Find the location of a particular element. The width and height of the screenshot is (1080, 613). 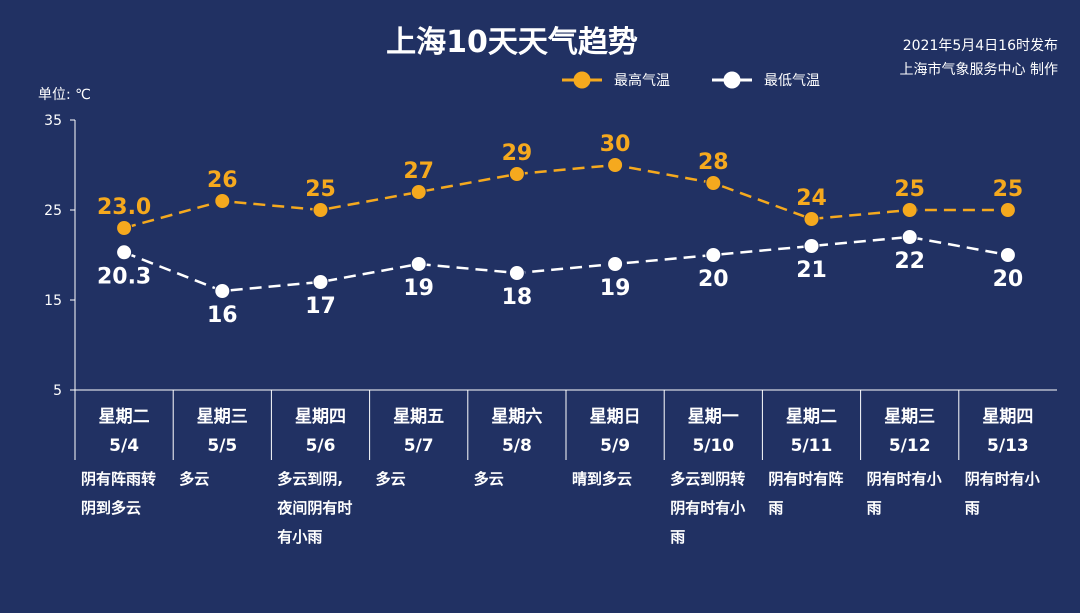

low-temp-label: 20.3 is located at coordinates (124, 276).